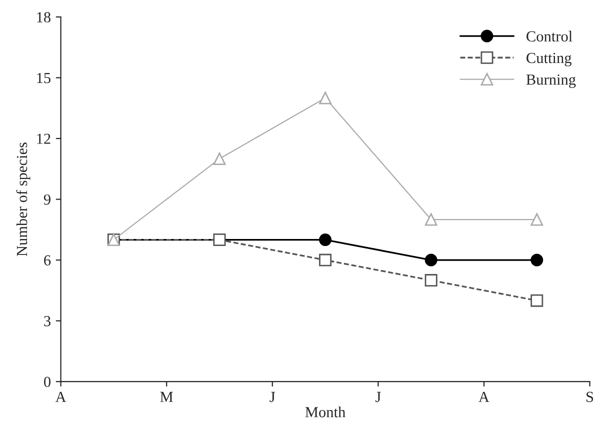 This screenshot has width=608, height=424. Describe the element at coordinates (47, 321) in the screenshot. I see `y-tick-label: 3` at that location.